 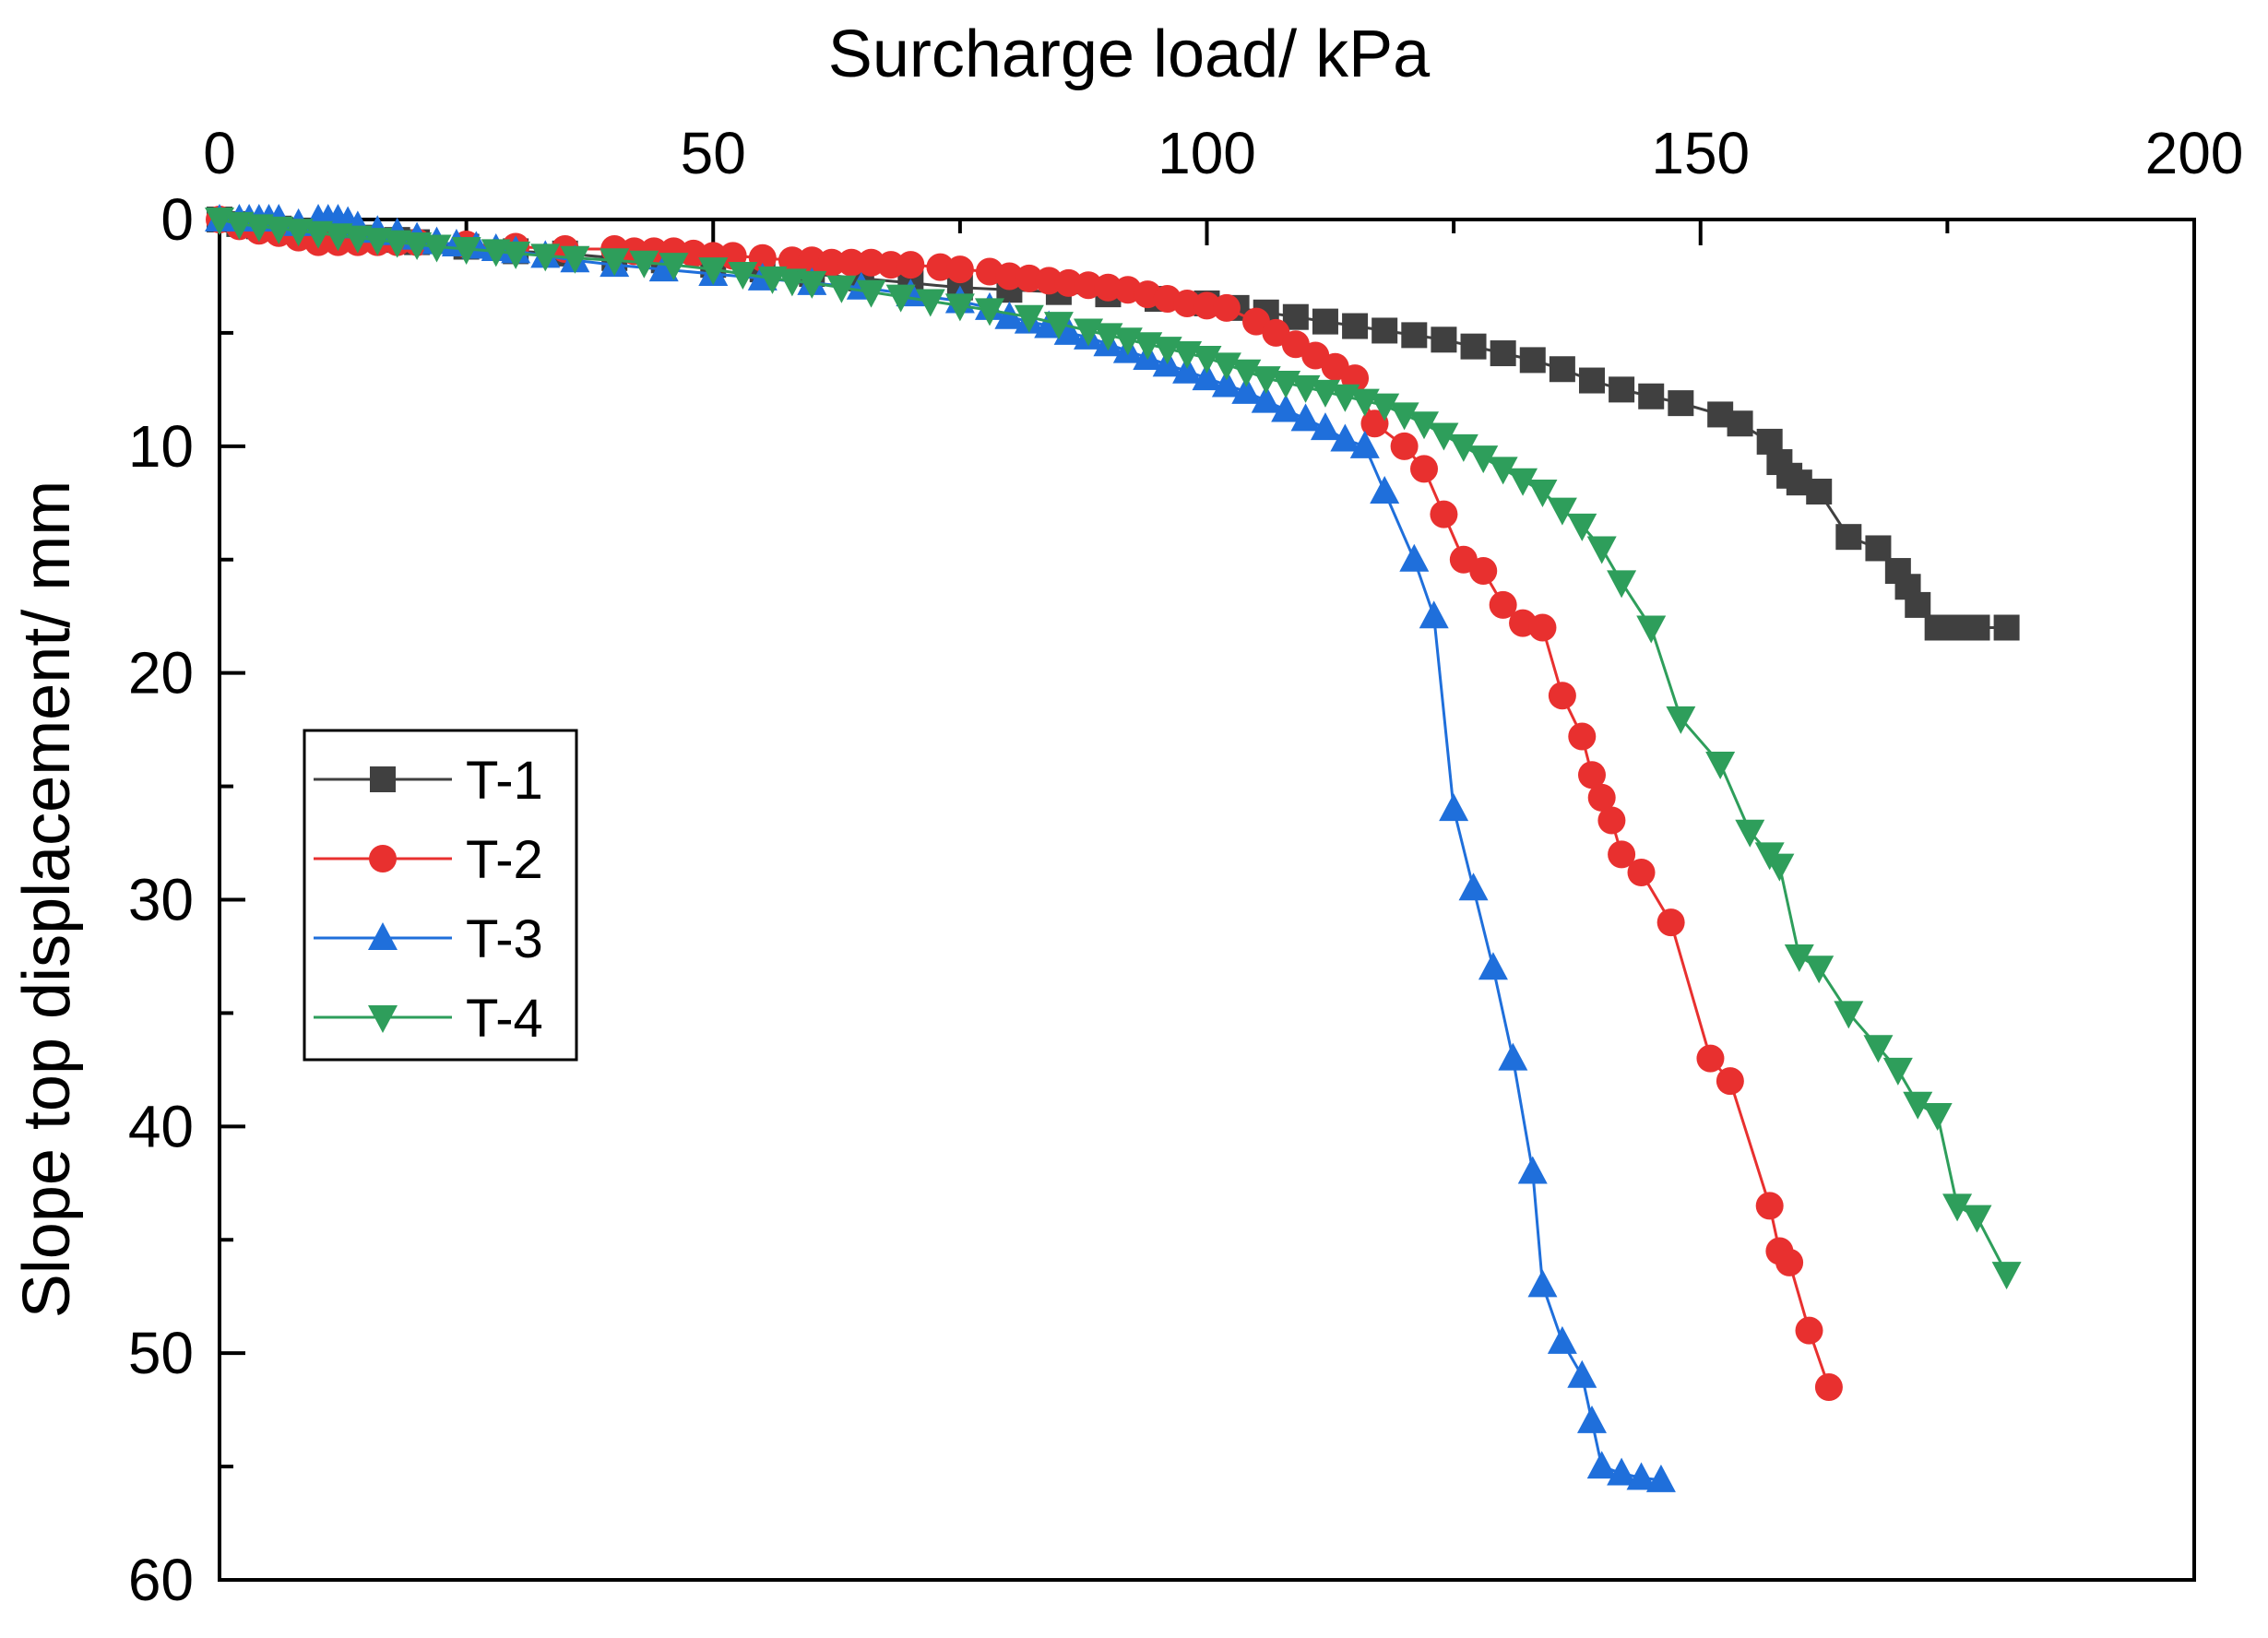 What do you see at coordinates (186, 899) in the screenshot?
I see `y-axis-ticks: 0 10 20 30 40 50 60` at bounding box center [186, 899].